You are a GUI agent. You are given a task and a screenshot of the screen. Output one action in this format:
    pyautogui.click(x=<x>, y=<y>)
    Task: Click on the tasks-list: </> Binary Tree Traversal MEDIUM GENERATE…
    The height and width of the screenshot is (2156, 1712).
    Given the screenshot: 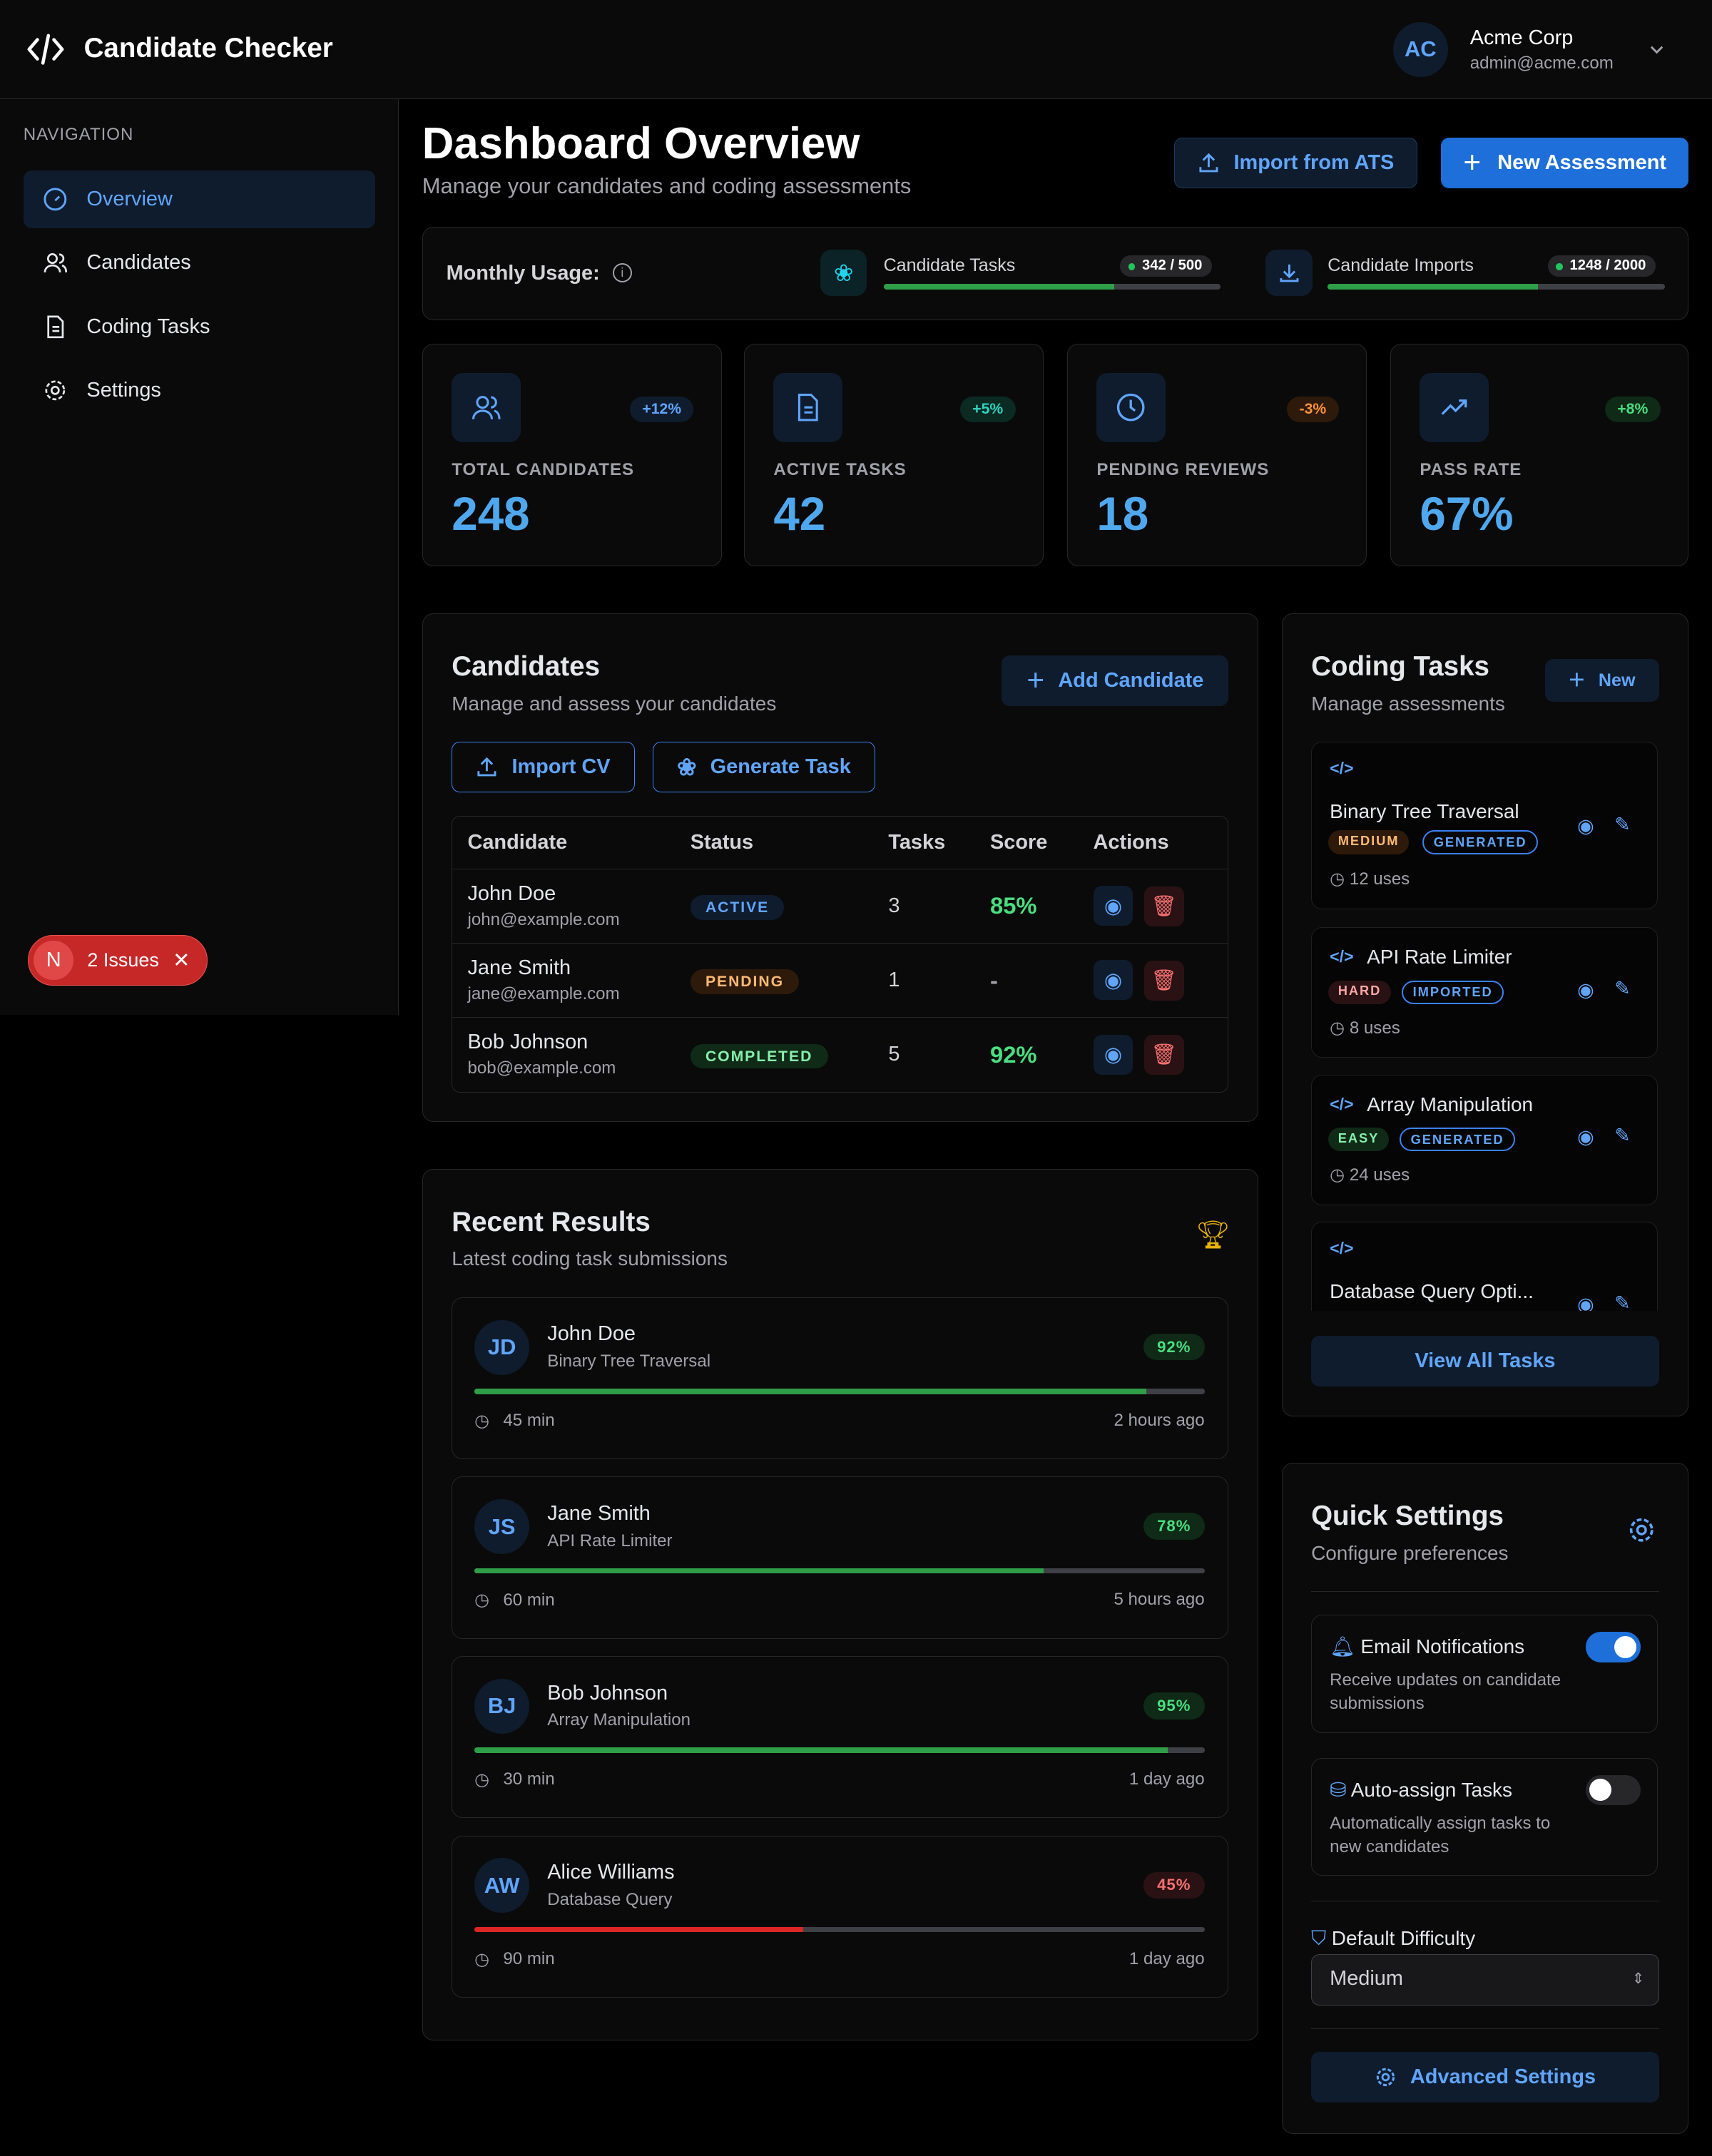 What is the action you would take?
    pyautogui.click(x=1486, y=1027)
    